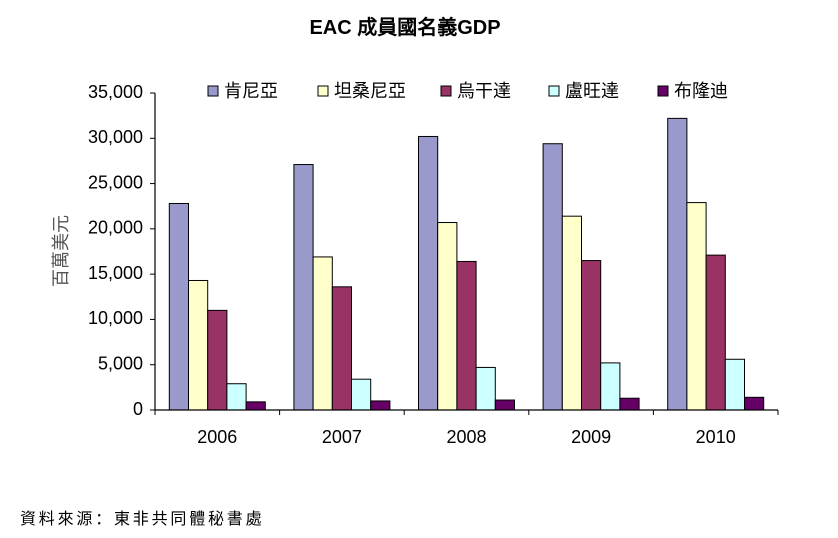  Describe the element at coordinates (217, 360) in the screenshot. I see `bar-s3-2006` at that location.